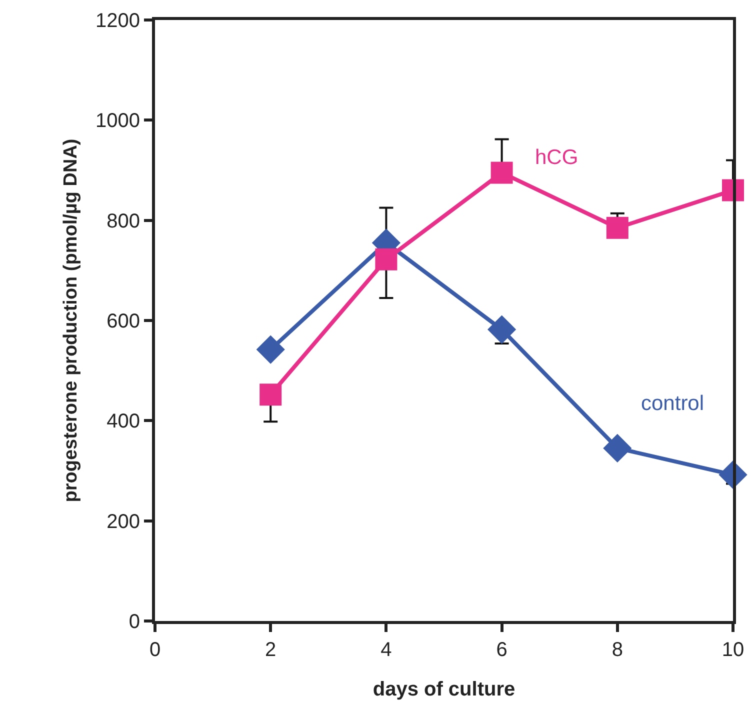  Describe the element at coordinates (733, 650) in the screenshot. I see `x-tick-label: 10` at that location.